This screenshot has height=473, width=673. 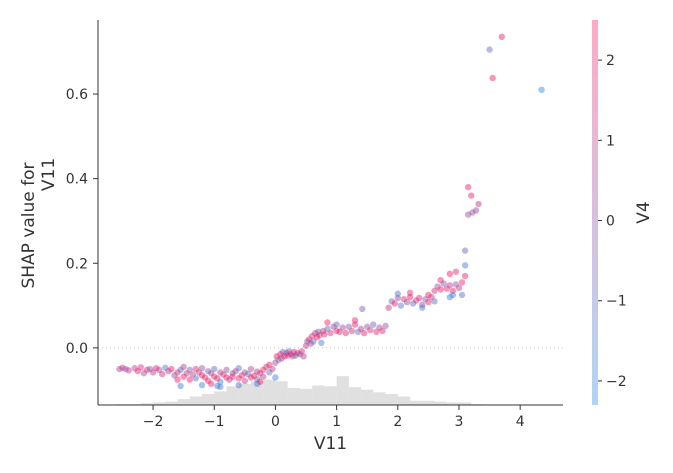 What do you see at coordinates (330, 444) in the screenshot?
I see `x-axis-label: V11` at bounding box center [330, 444].